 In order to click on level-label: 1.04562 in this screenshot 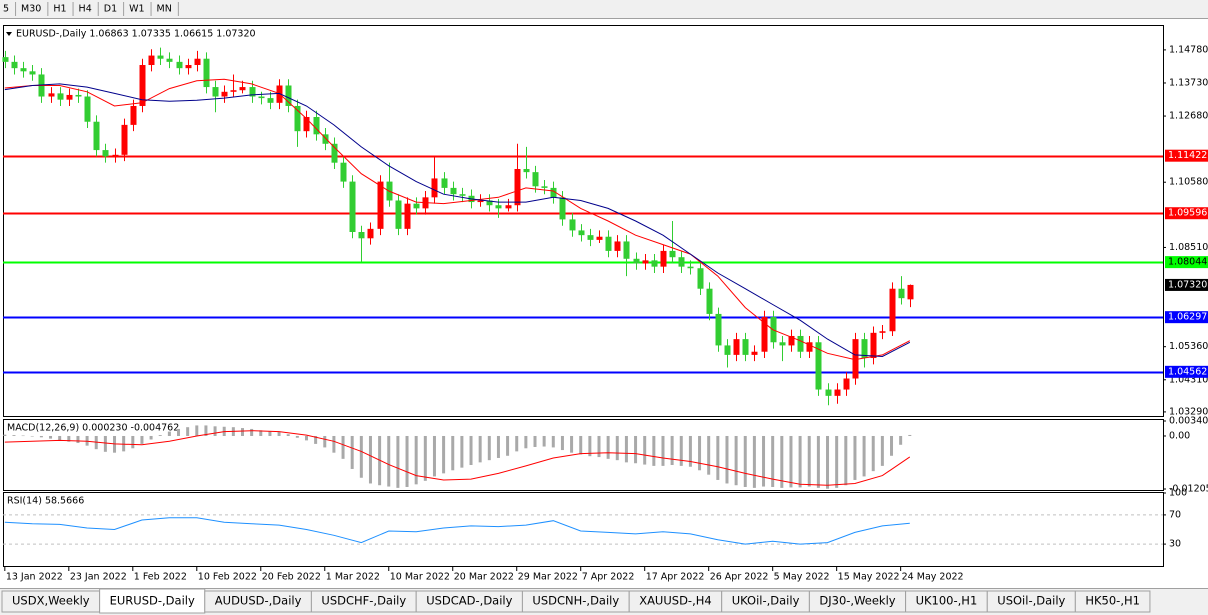, I will do `click(1187, 371)`.